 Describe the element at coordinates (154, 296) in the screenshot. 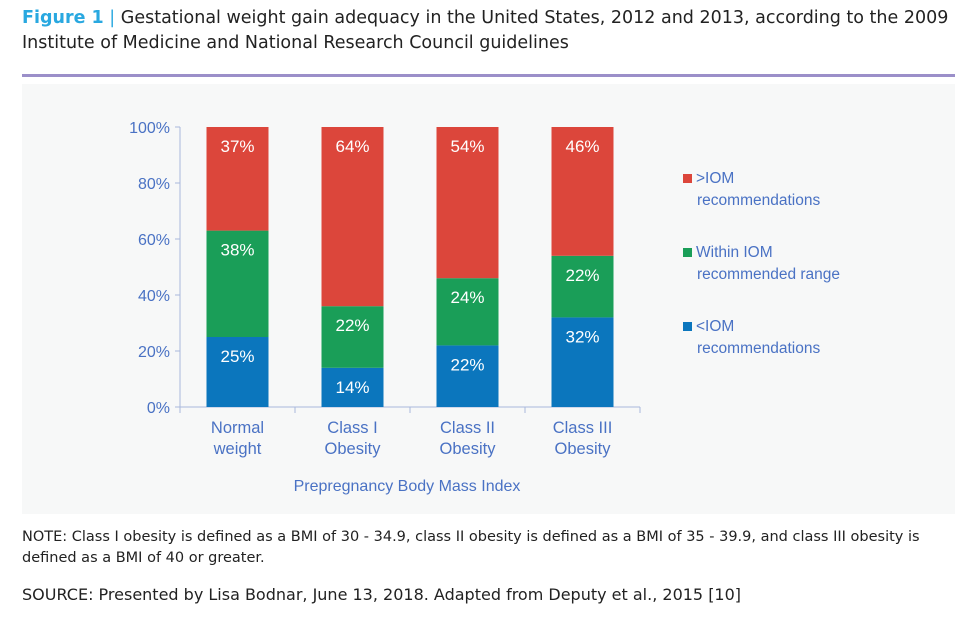

I see `y-tick-label: 40%` at that location.